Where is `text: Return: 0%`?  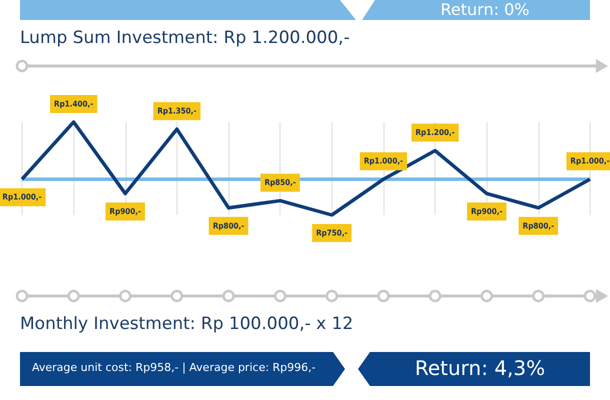
text: Return: 0% is located at coordinates (485, 10).